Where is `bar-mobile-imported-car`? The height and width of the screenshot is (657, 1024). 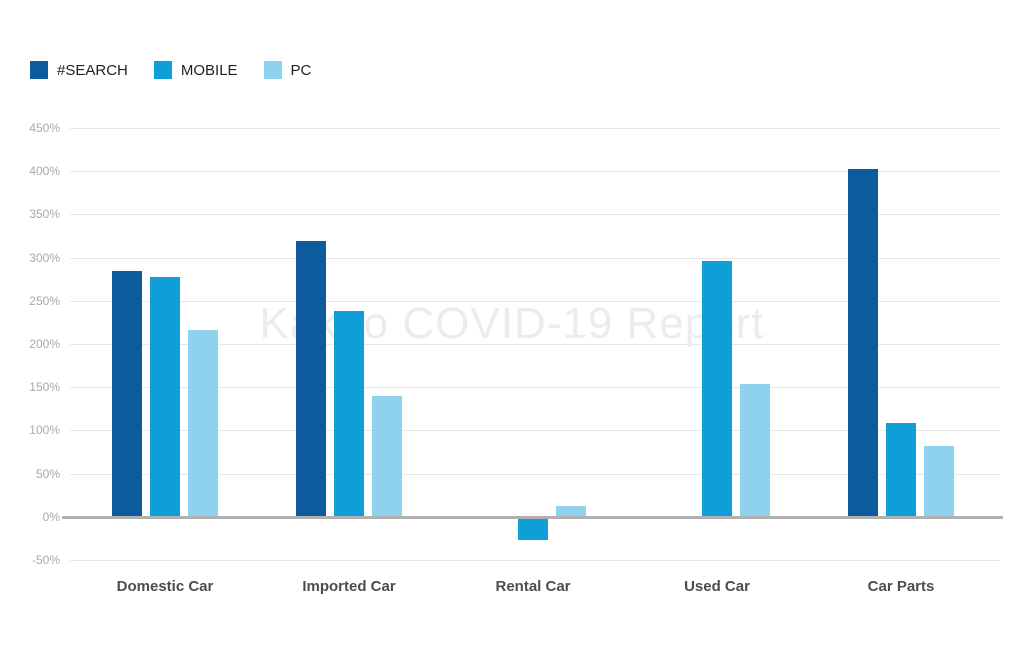
bar-mobile-imported-car is located at coordinates (349, 414).